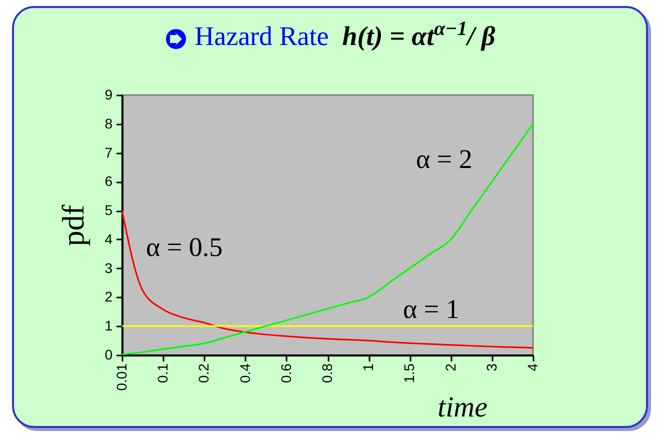 The width and height of the screenshot is (660, 434). I want to click on x-tick-label: 0.6, so click(286, 373).